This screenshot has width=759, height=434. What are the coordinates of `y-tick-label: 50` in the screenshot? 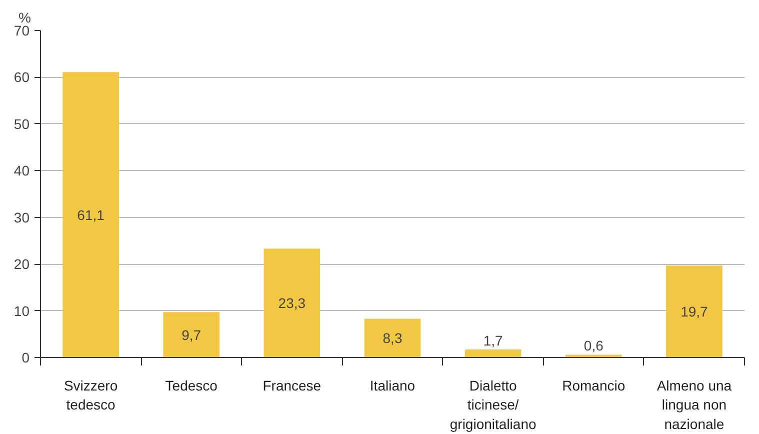 It's located at (22, 124).